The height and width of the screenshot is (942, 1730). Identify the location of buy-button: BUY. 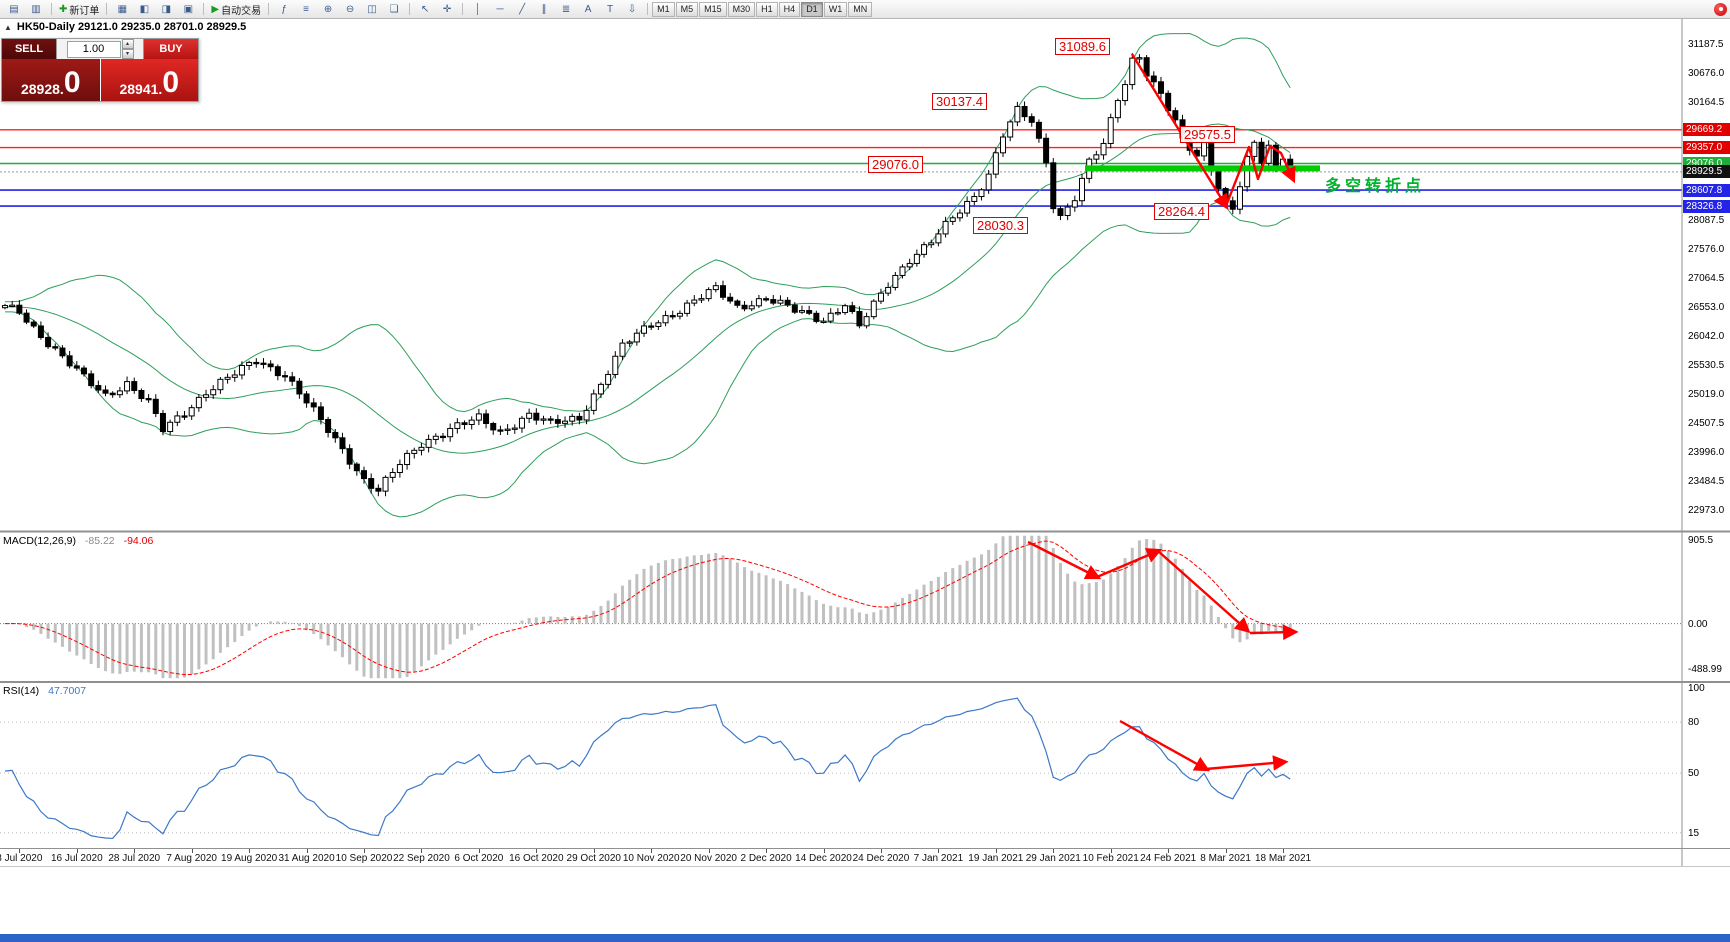
(171, 49).